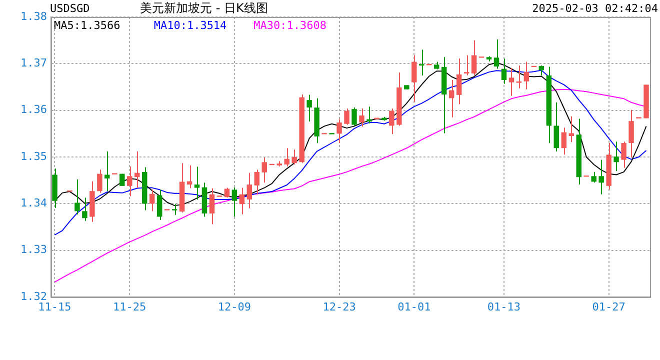  Describe the element at coordinates (235, 307) in the screenshot. I see `x-tick-label: 12-09` at that location.